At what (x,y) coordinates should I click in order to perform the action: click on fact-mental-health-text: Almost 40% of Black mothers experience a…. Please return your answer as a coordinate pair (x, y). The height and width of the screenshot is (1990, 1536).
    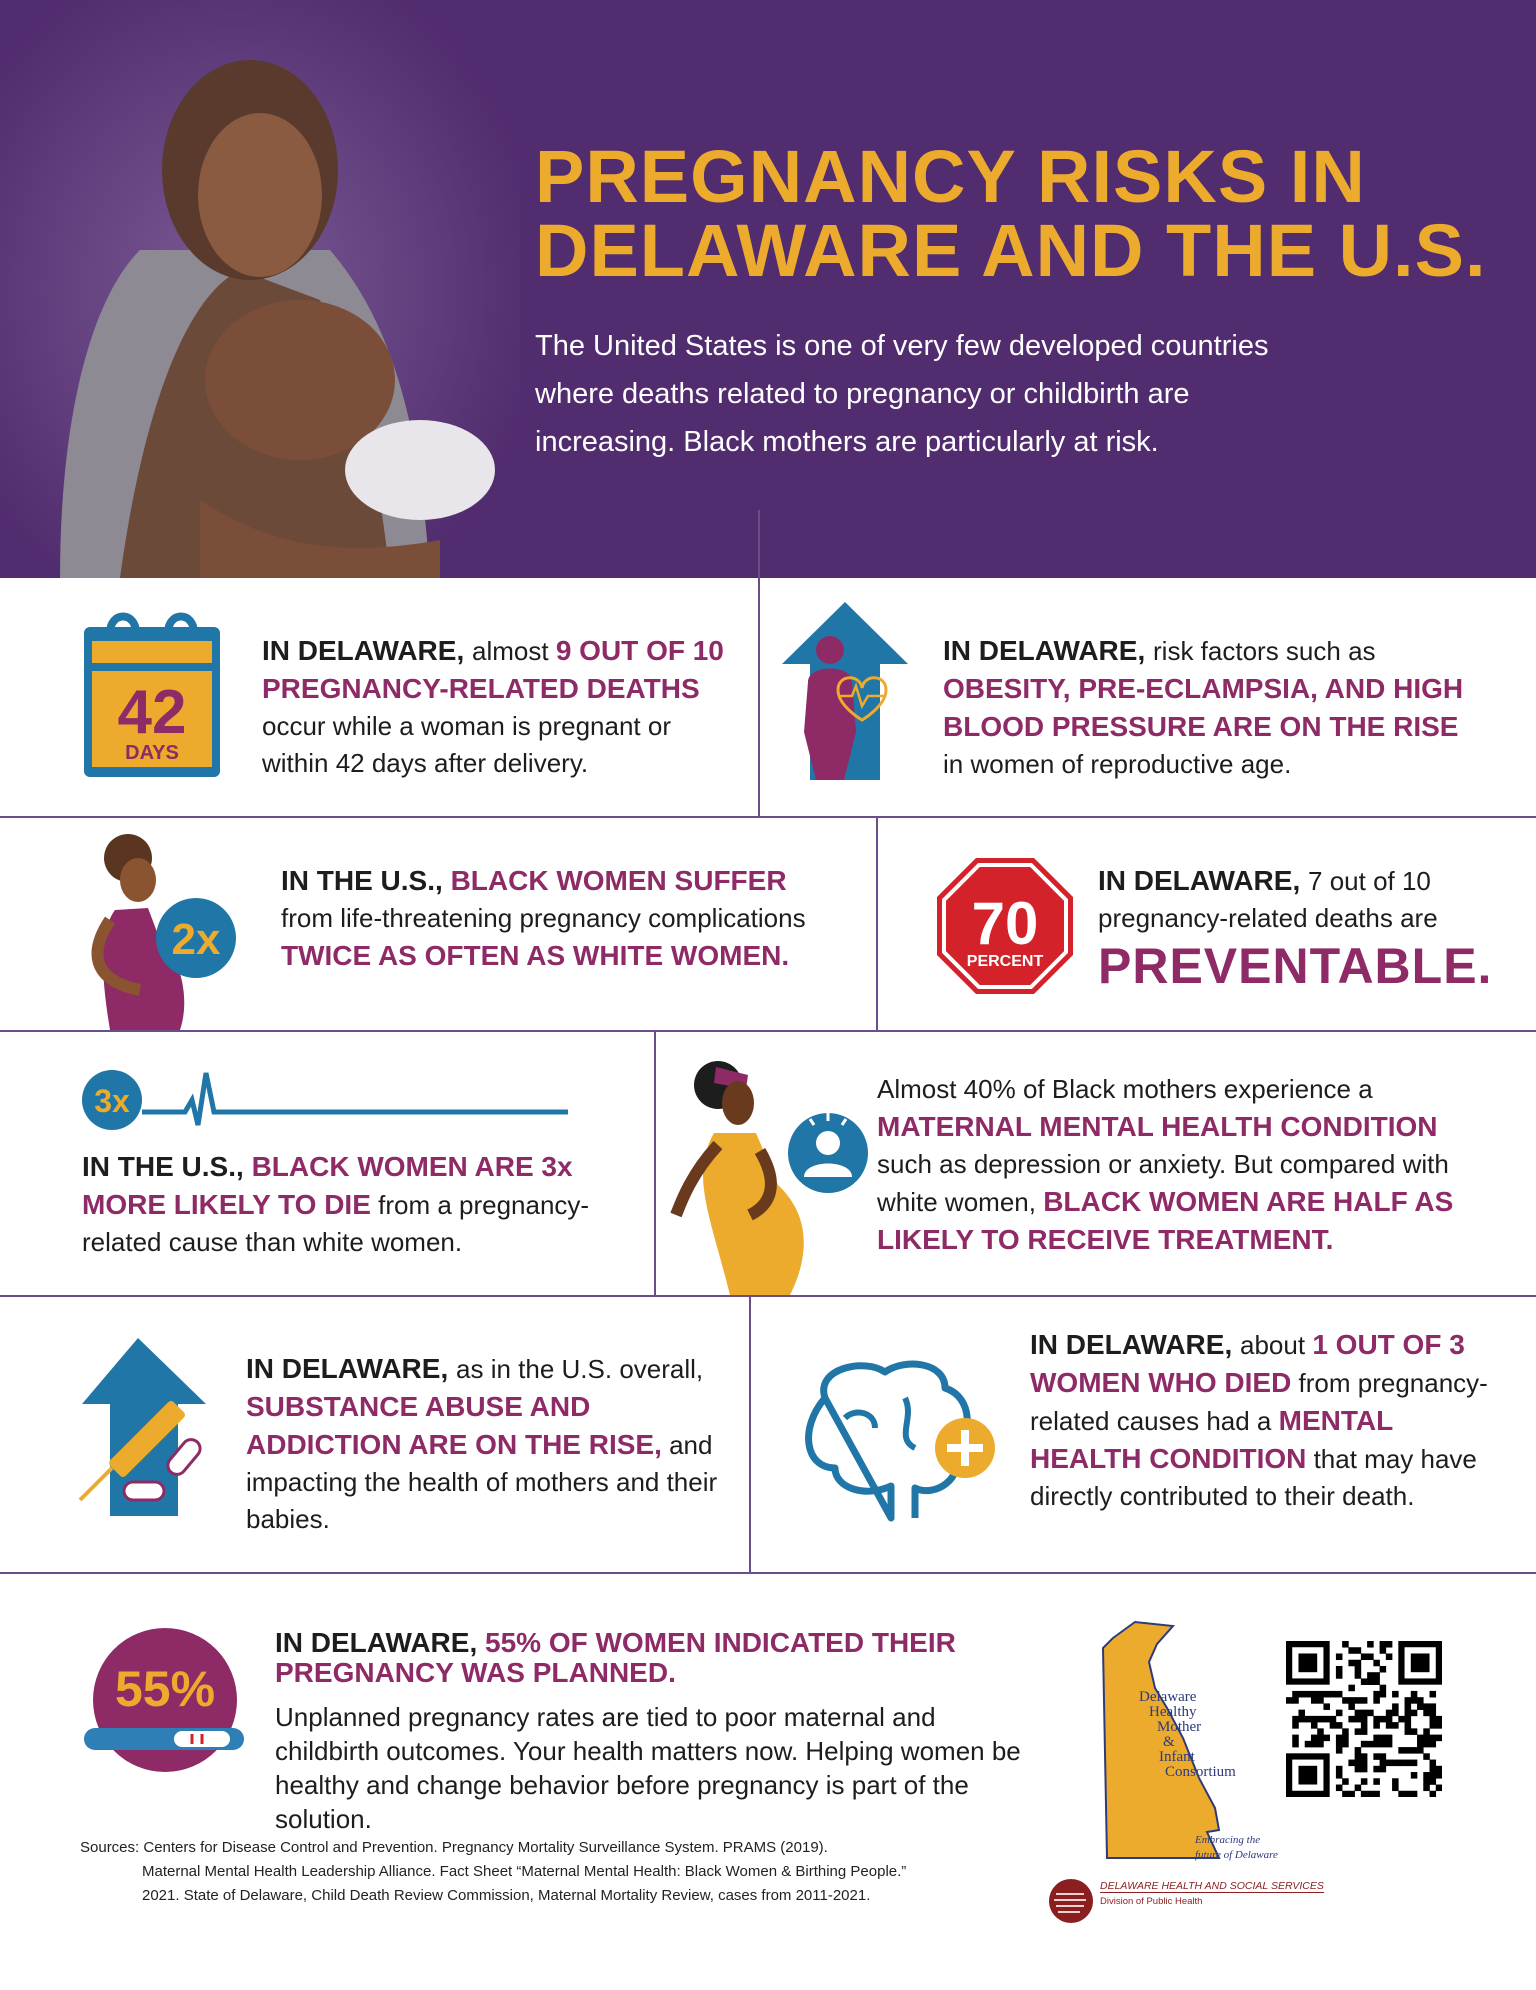
    Looking at the image, I should click on (1187, 1165).